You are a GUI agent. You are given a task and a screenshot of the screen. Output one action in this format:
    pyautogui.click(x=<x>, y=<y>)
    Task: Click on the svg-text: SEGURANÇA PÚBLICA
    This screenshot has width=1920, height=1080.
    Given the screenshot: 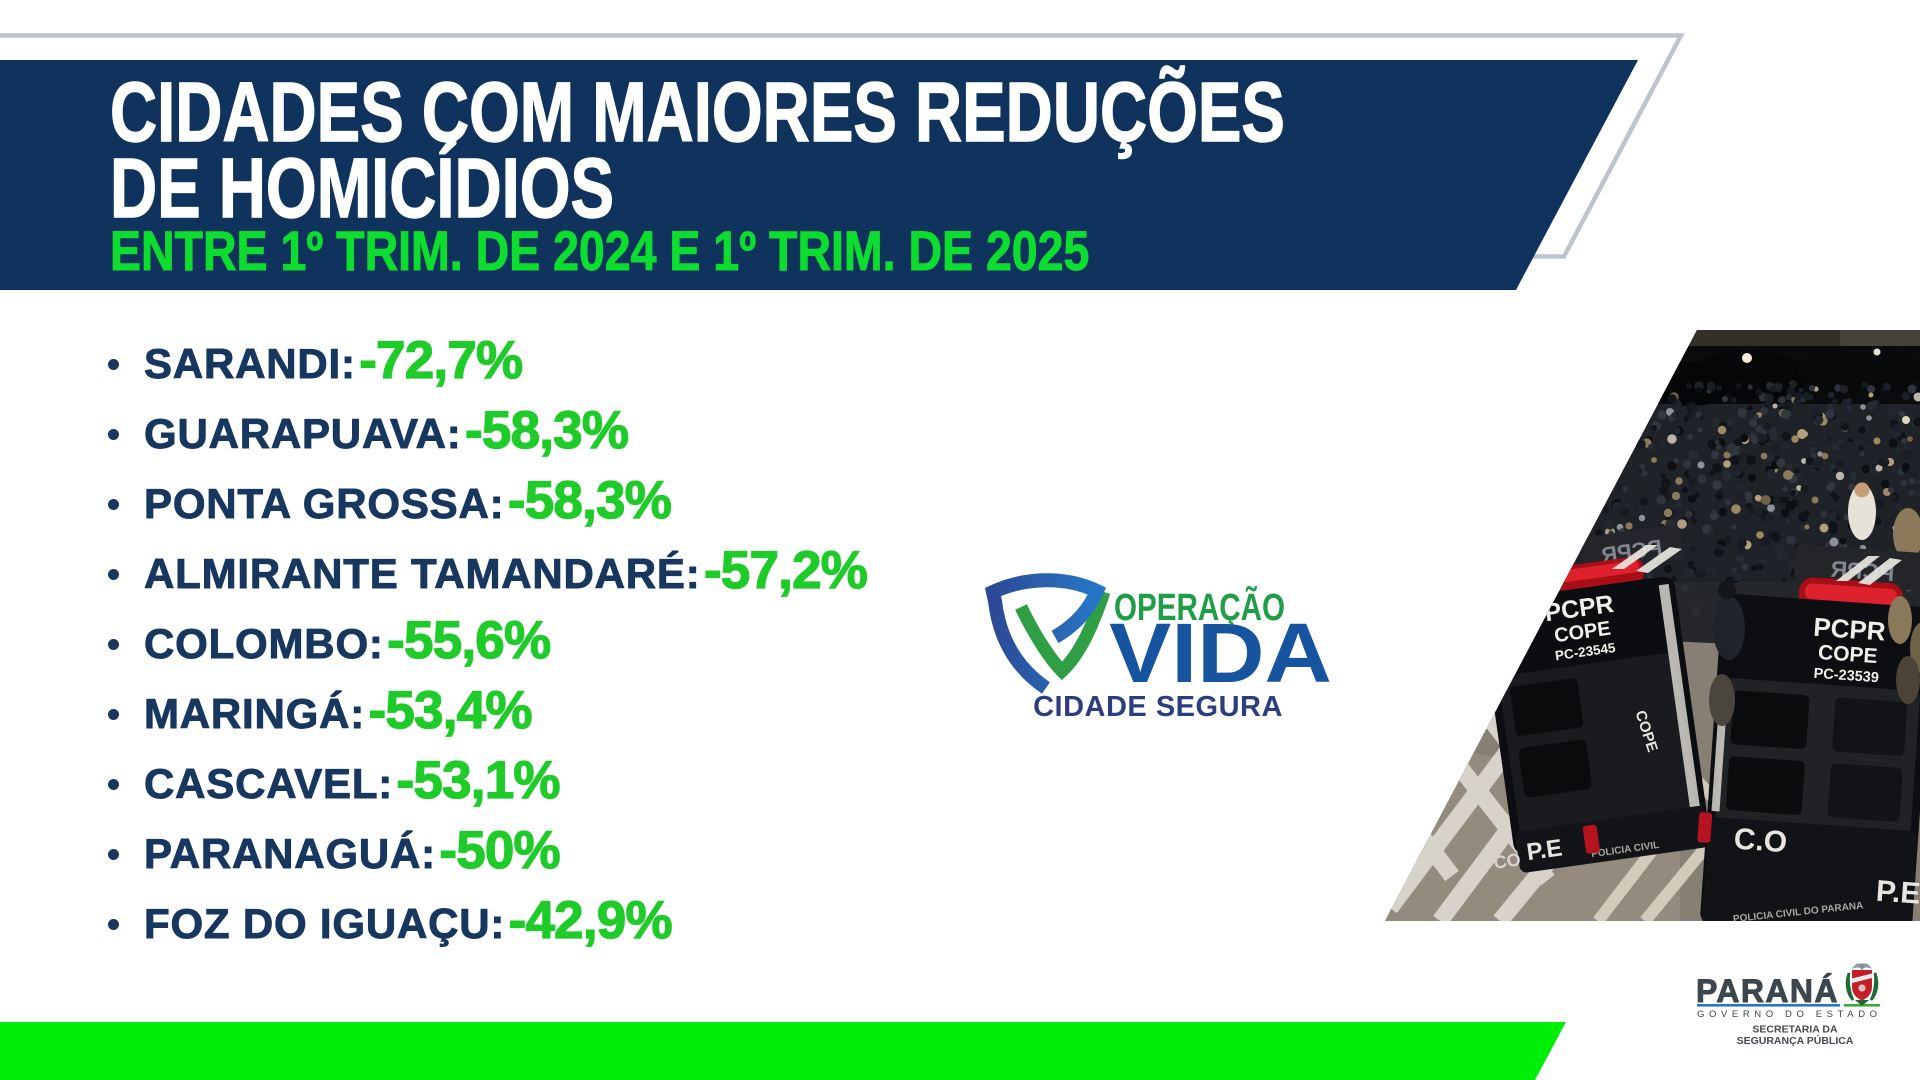 What is the action you would take?
    pyautogui.click(x=1795, y=1040)
    